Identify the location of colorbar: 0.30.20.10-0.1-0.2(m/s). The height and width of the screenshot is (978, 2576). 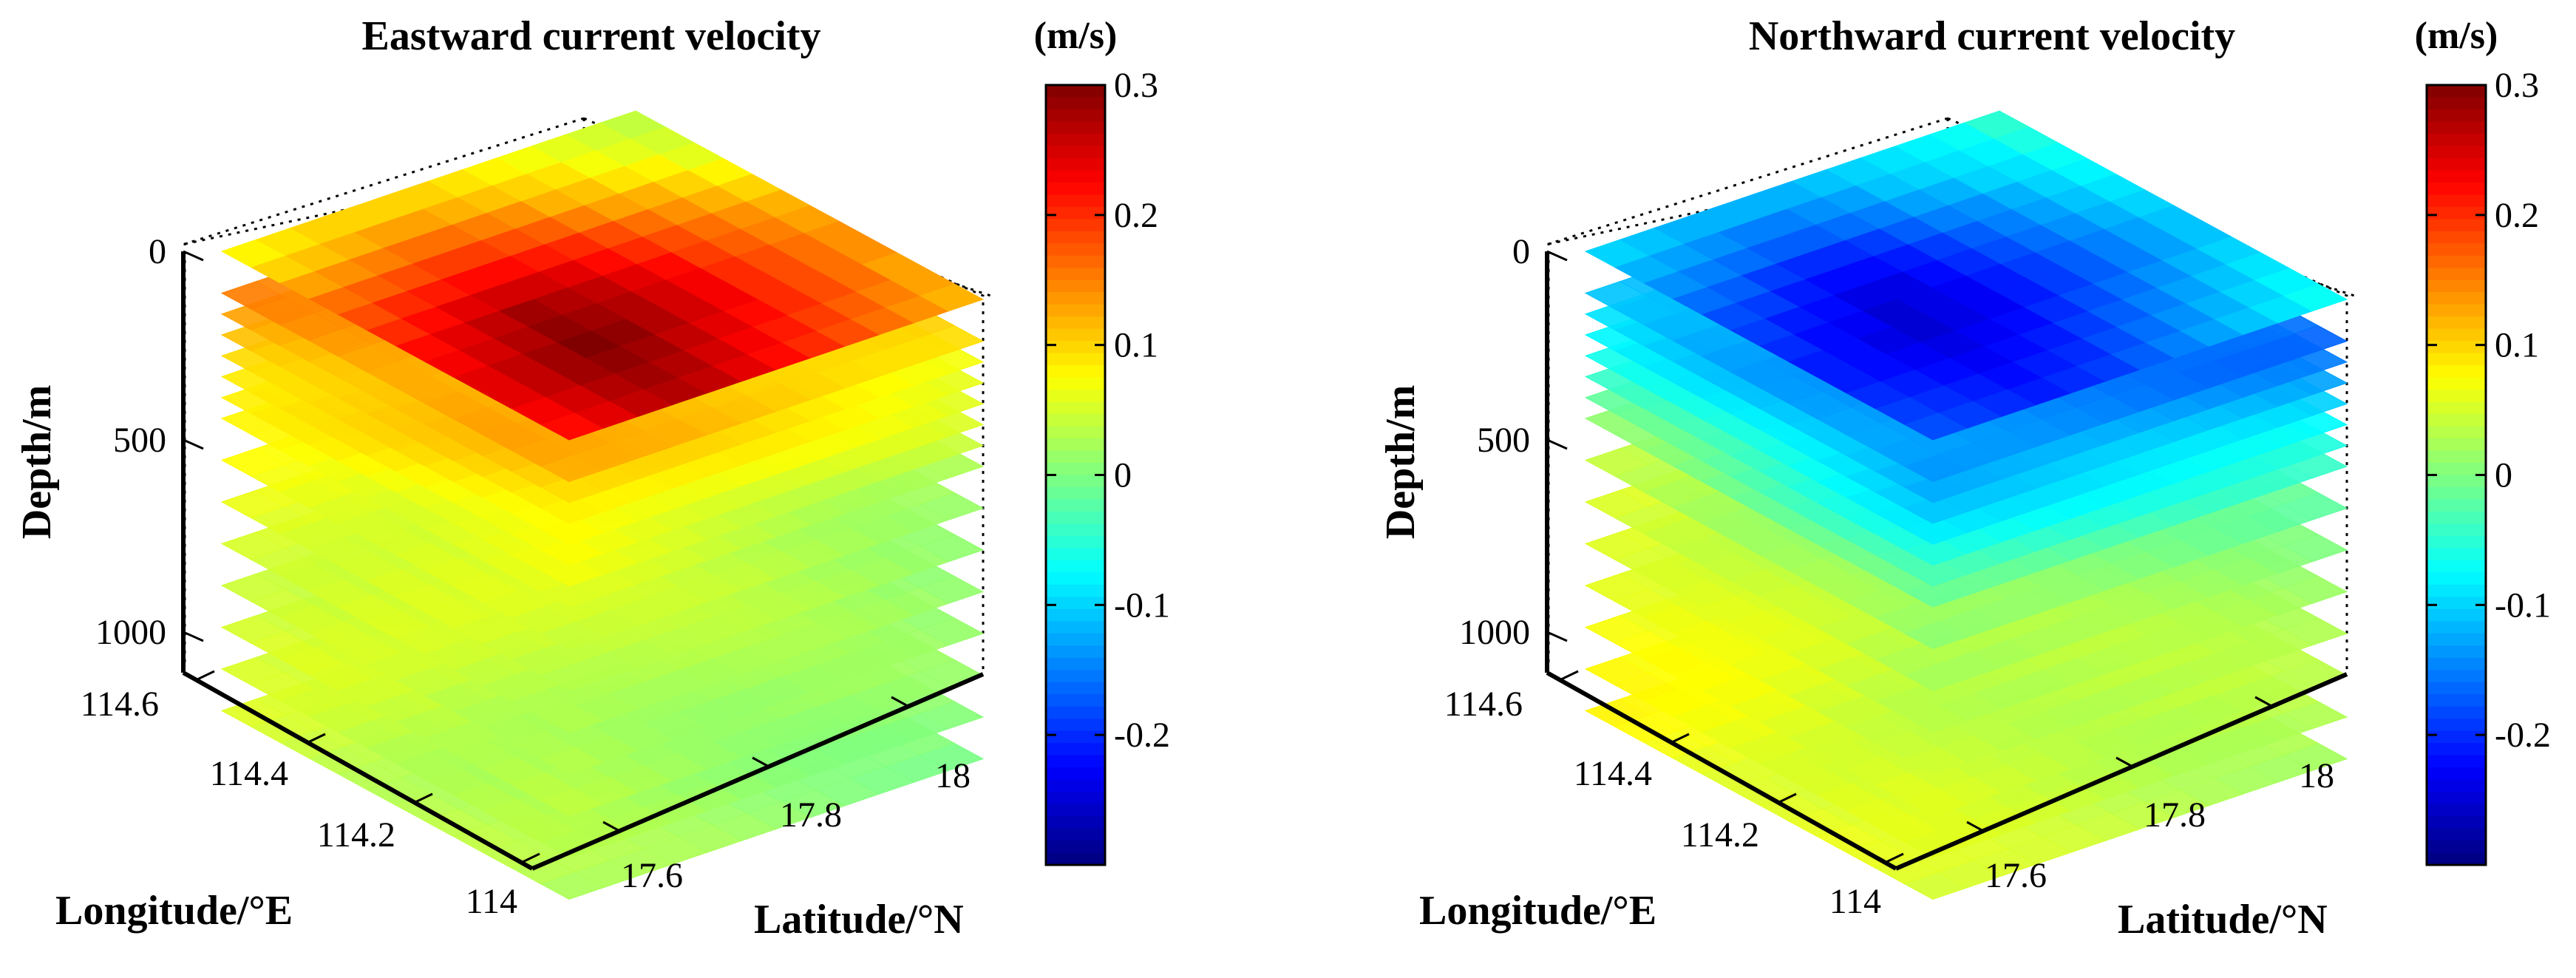
(1102, 440).